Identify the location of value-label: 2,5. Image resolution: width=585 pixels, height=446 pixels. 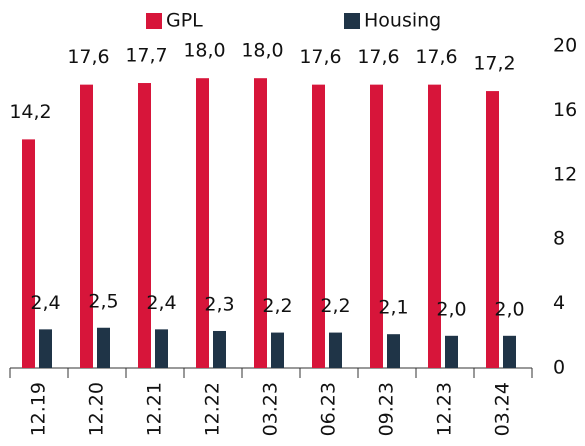
(103, 301).